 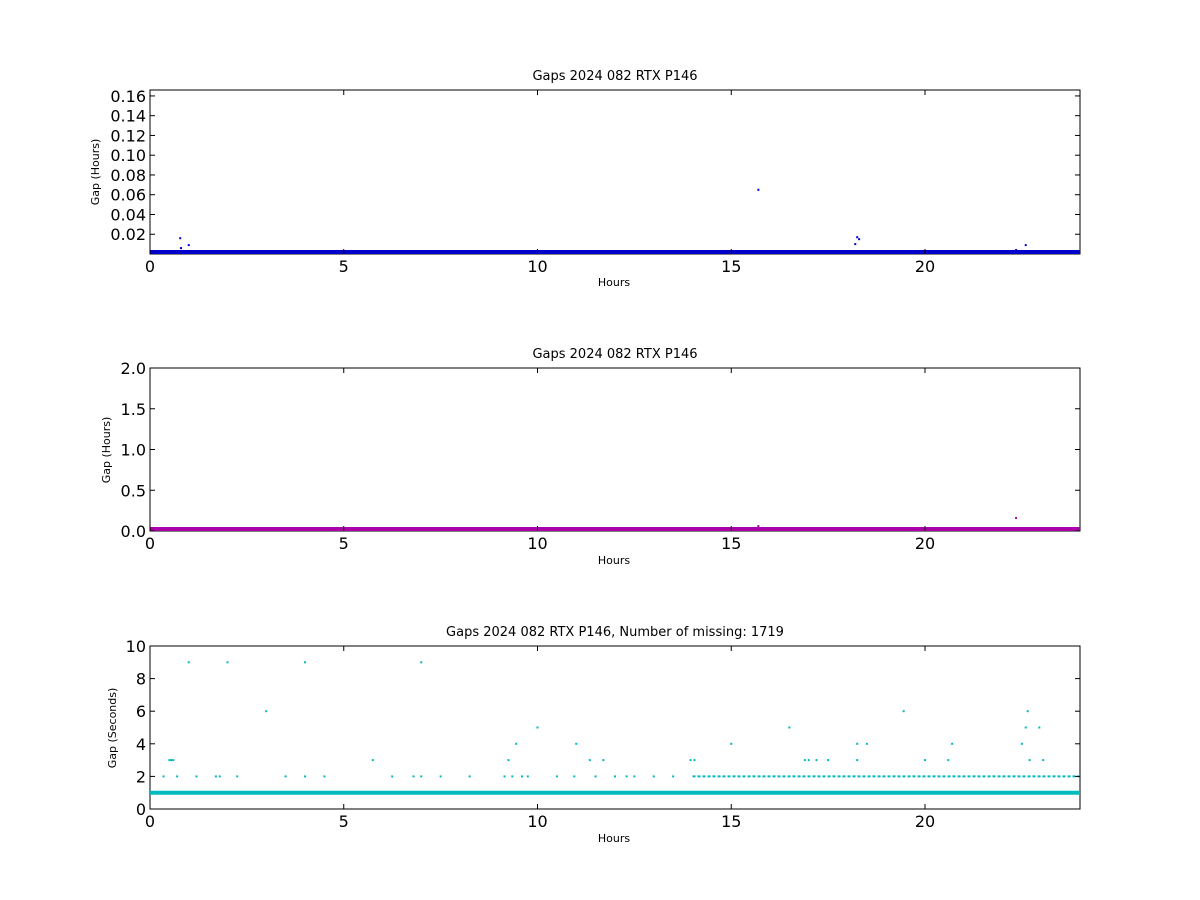 I want to click on y-tick-label: 1.5, so click(x=133, y=409).